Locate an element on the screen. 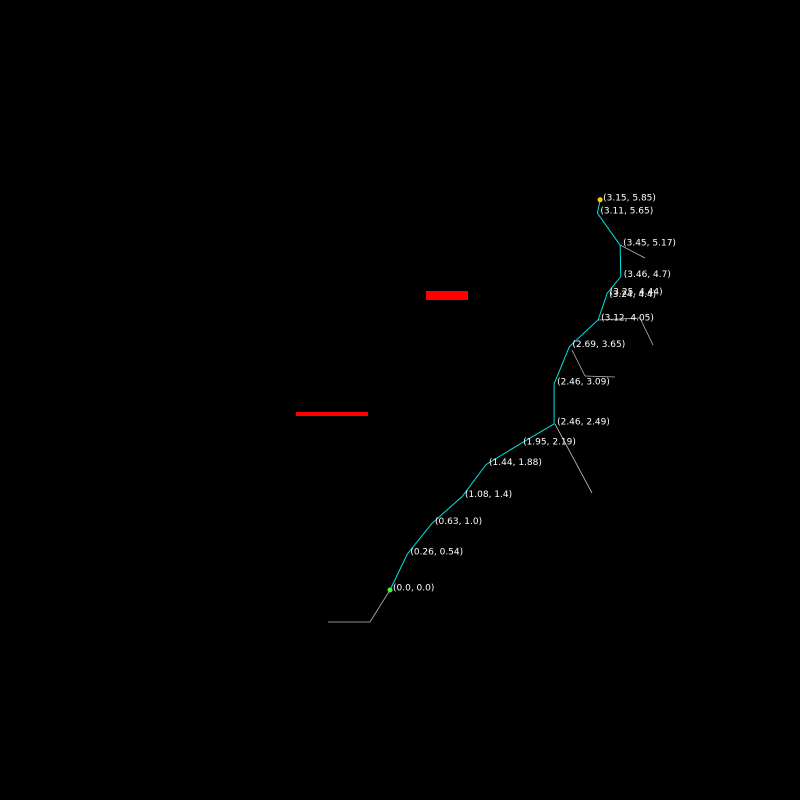  start-point is located at coordinates (390, 590).